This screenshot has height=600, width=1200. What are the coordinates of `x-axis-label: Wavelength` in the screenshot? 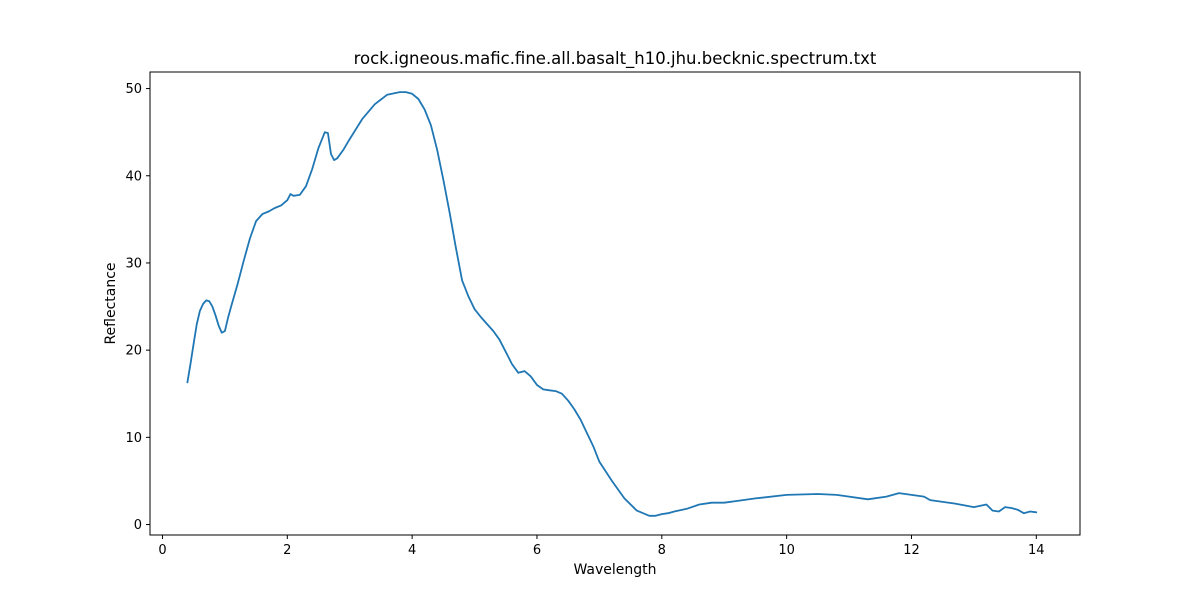 It's located at (614, 570).